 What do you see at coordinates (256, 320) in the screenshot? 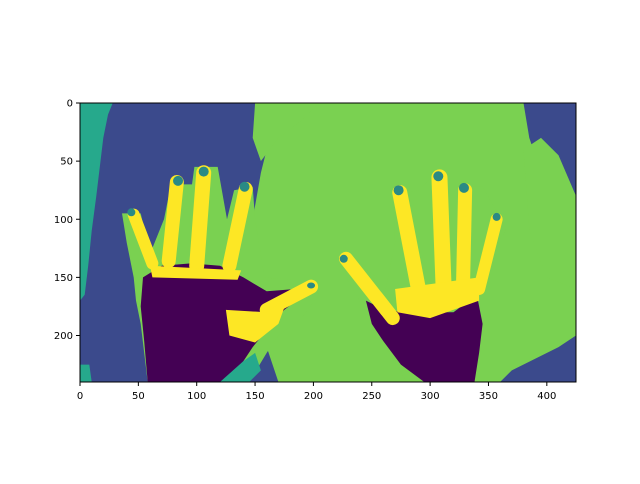
I see `region-left-thumb-base` at bounding box center [256, 320].